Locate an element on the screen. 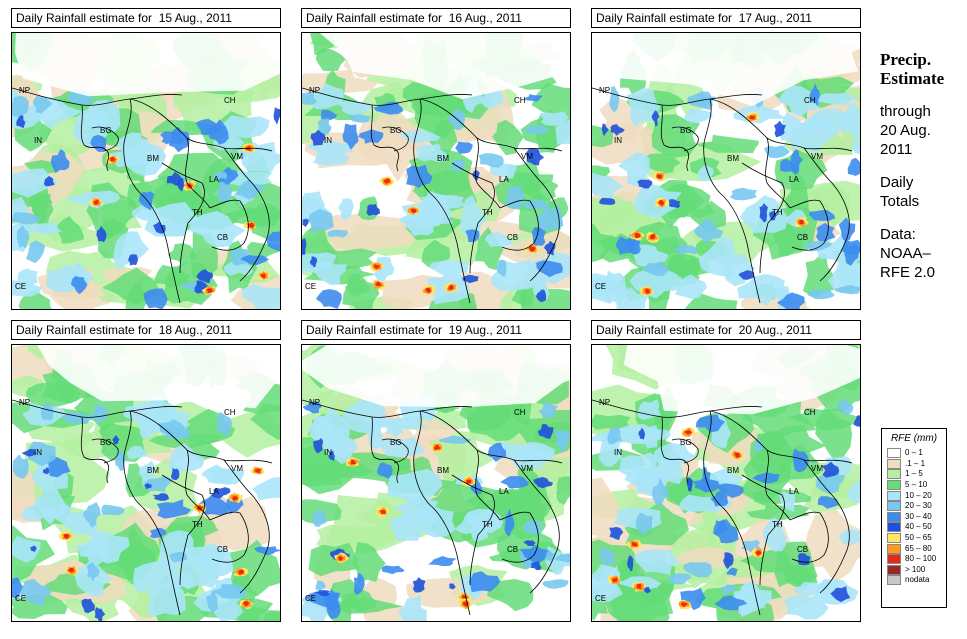 The height and width of the screenshot is (639, 967). legend-item: 0 – 1 is located at coordinates (916, 453).